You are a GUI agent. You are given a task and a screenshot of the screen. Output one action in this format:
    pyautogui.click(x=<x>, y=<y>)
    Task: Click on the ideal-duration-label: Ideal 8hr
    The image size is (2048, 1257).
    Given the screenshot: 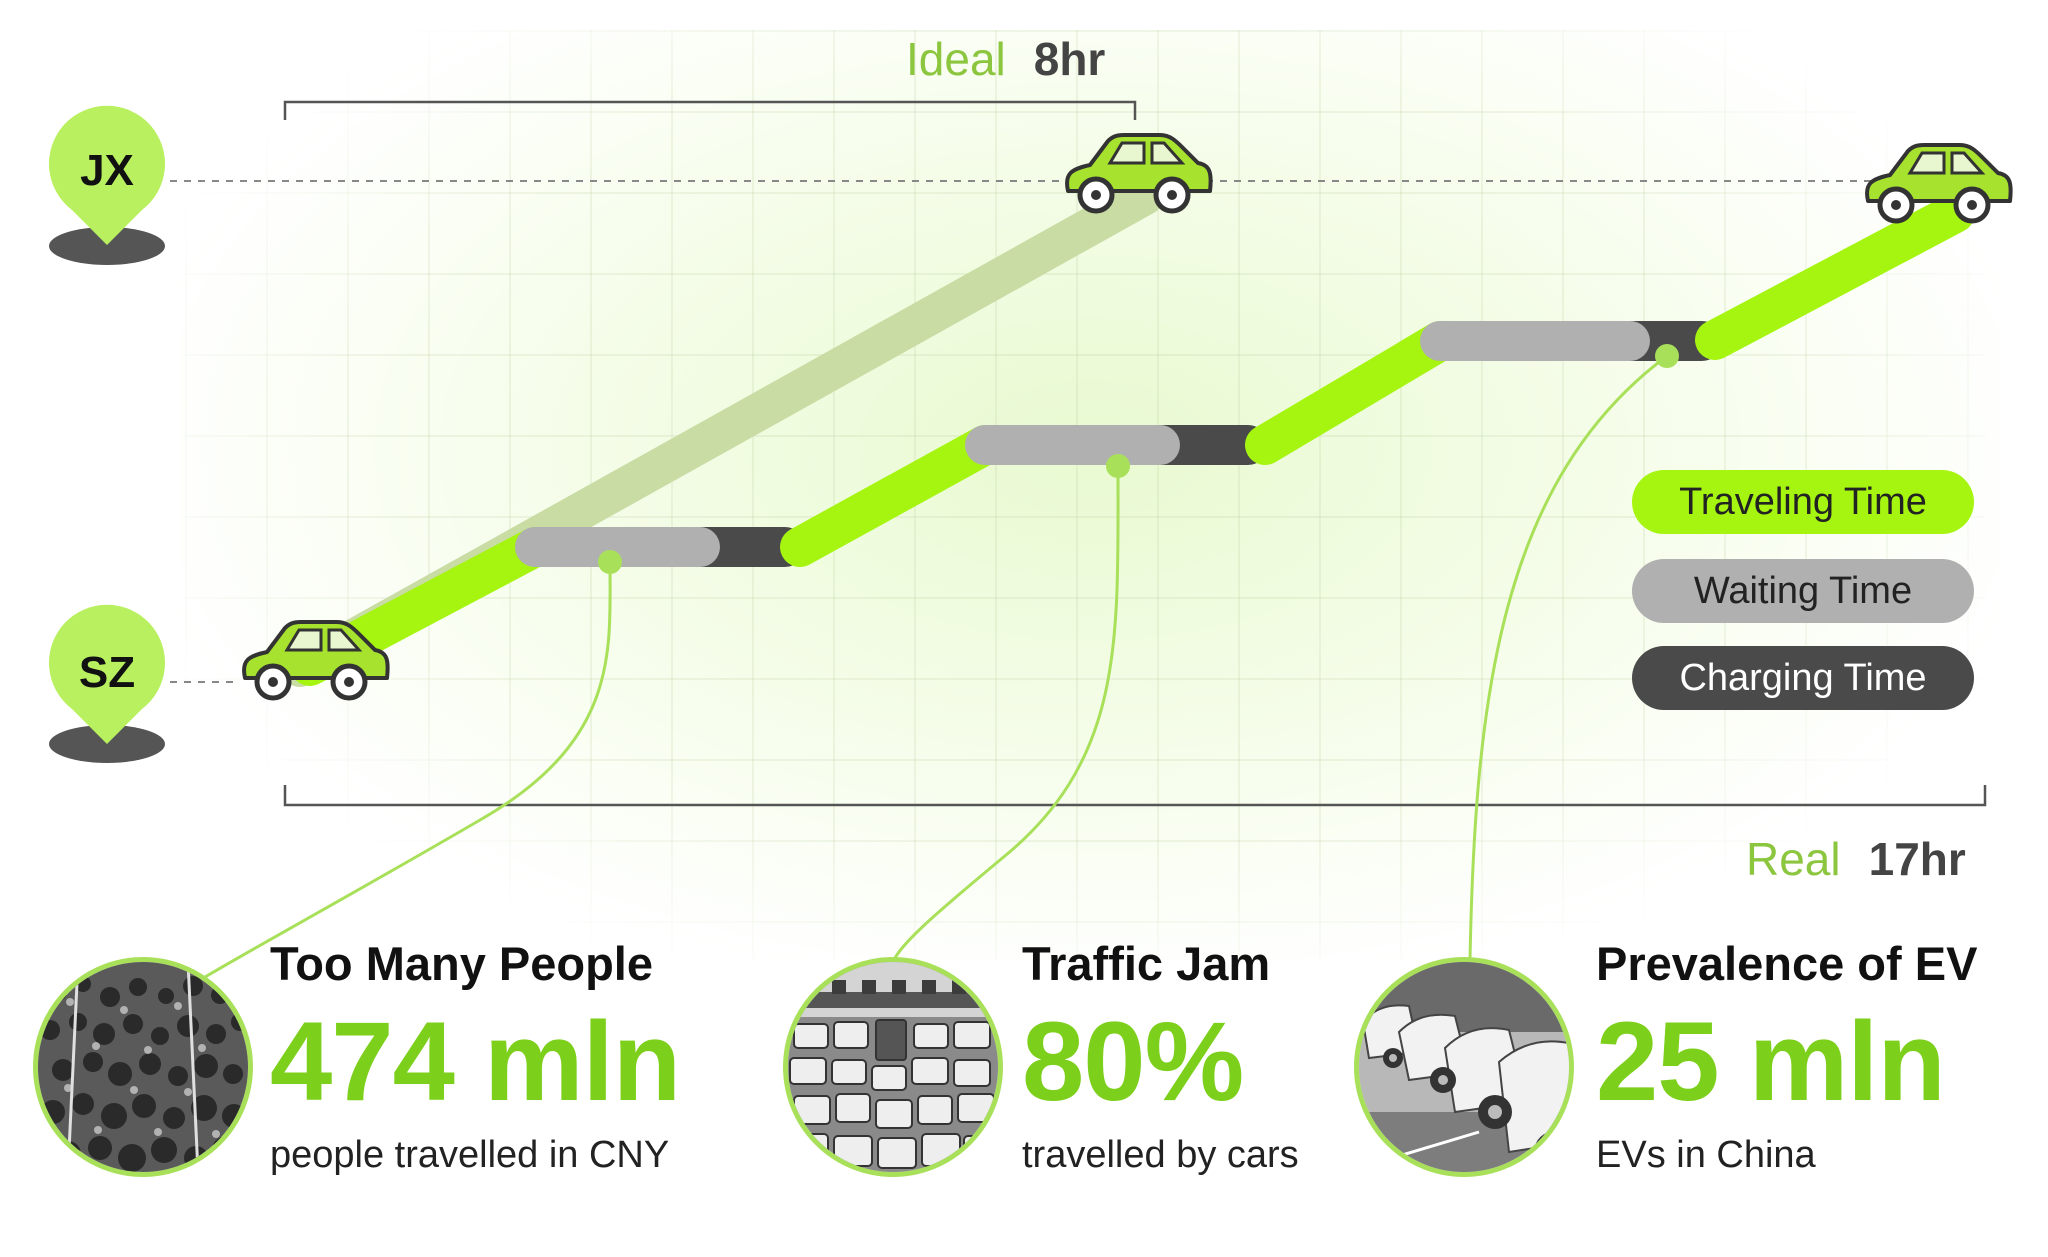 What is the action you would take?
    pyautogui.click(x=1005, y=59)
    